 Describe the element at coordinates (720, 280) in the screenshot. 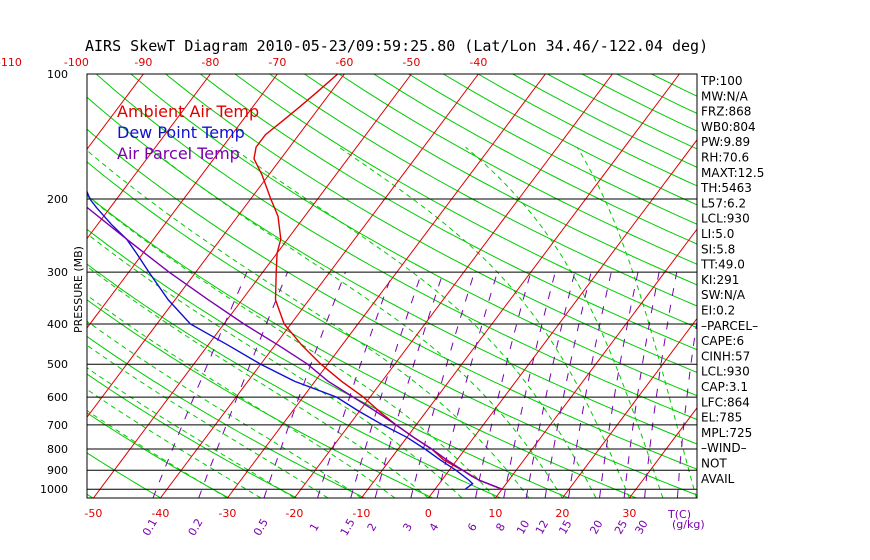

I see `index-label: KI:291` at that location.